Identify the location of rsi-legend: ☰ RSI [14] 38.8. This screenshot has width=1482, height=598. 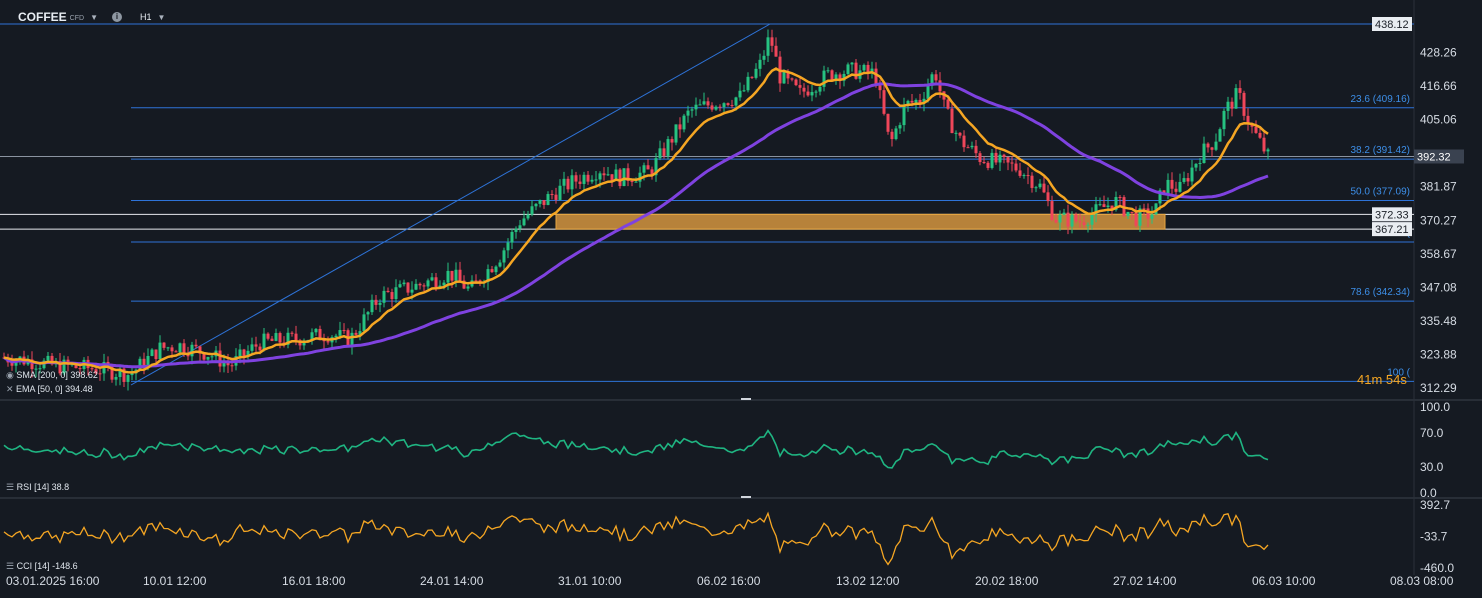
(37, 487).